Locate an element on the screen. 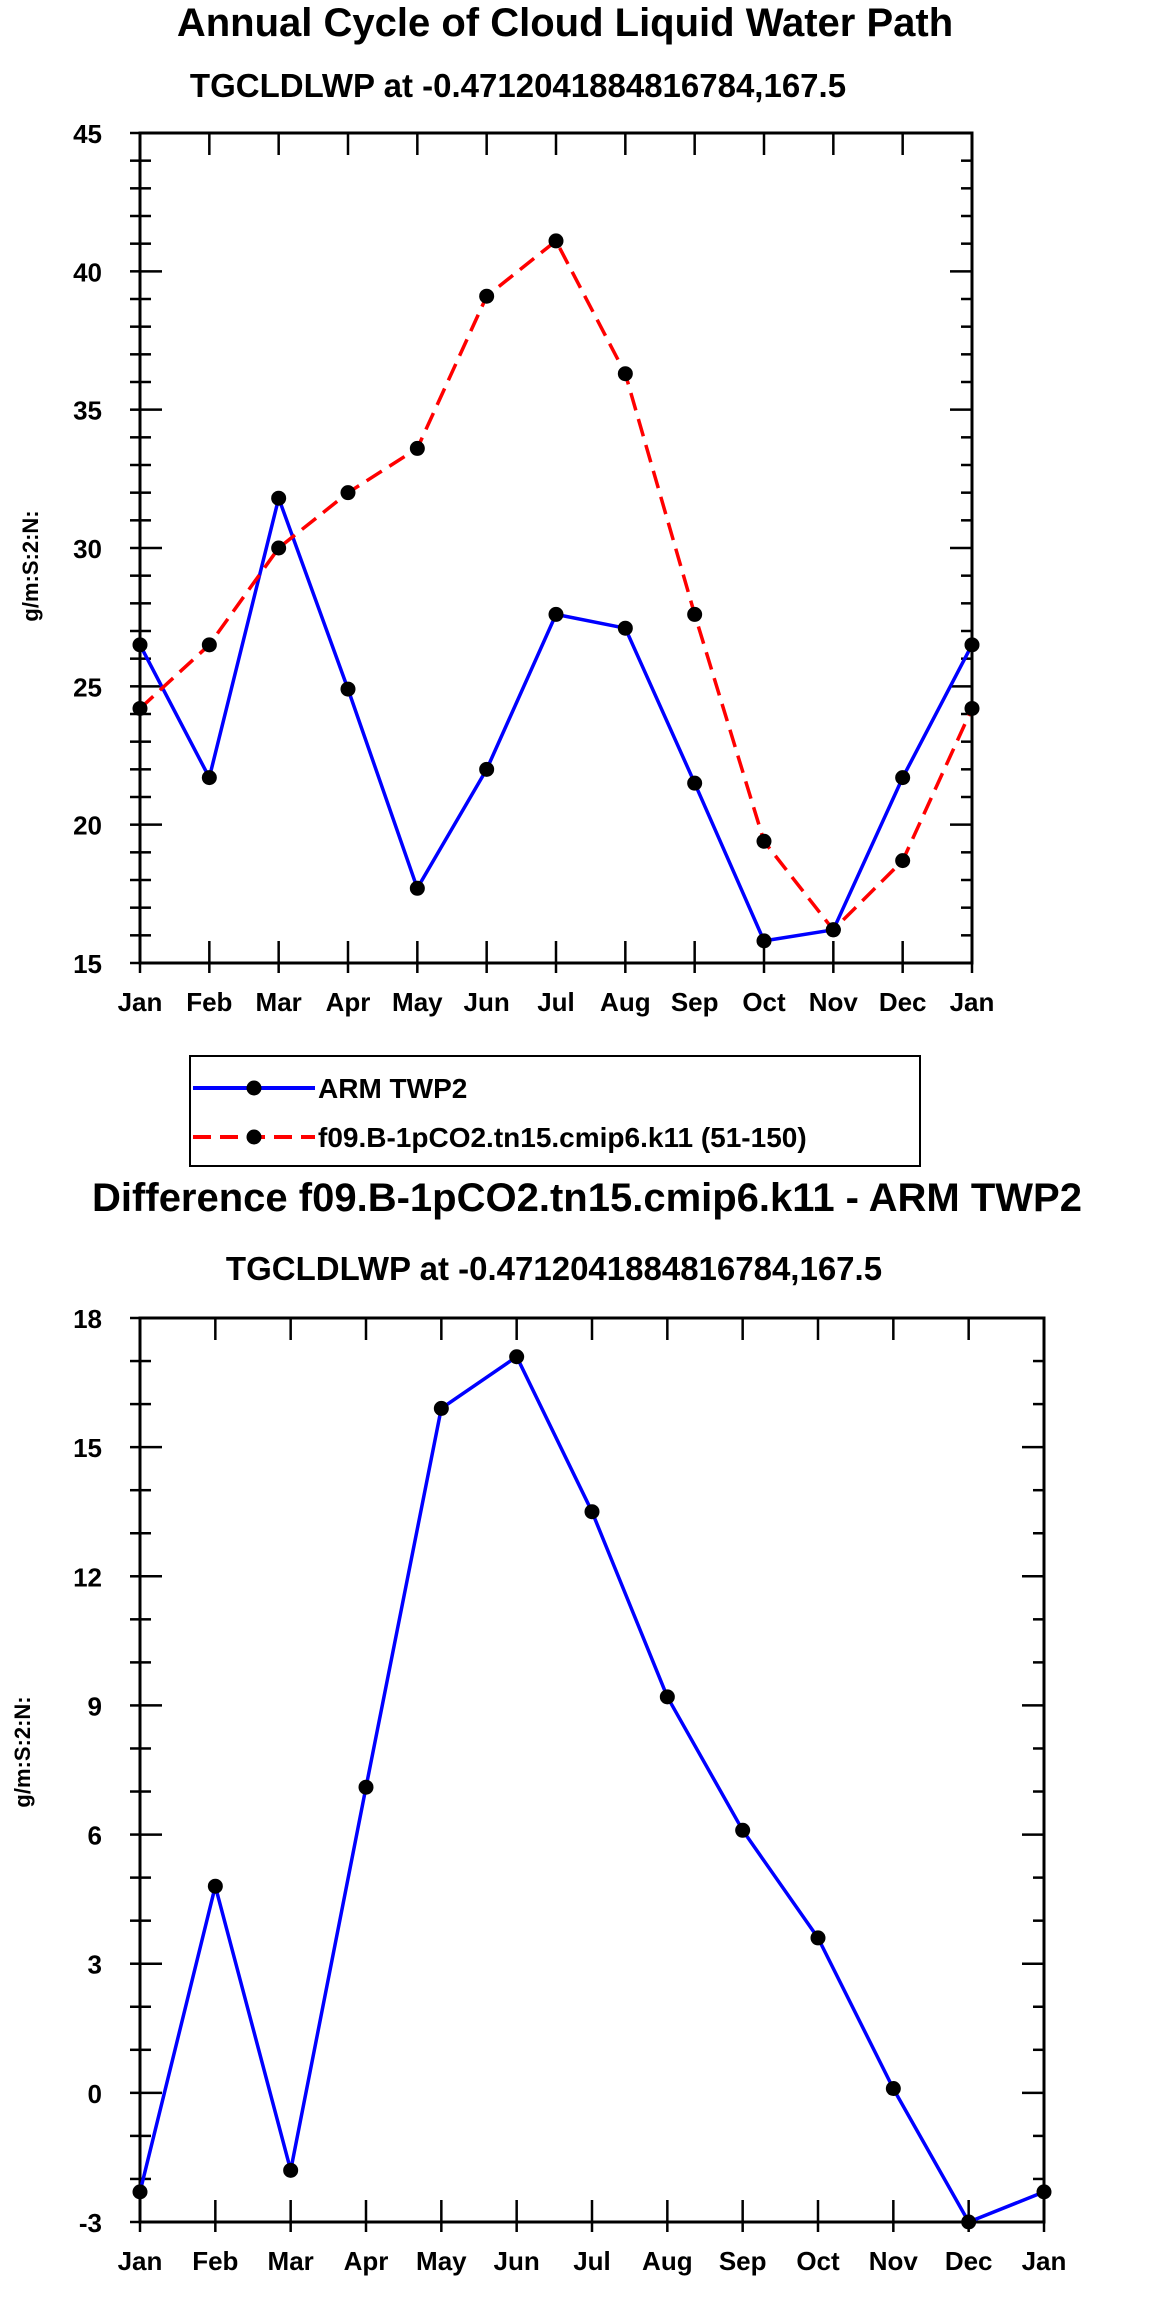 This screenshot has width=1159, height=2302. c1-xtick-label: Jul is located at coordinates (556, 1002).